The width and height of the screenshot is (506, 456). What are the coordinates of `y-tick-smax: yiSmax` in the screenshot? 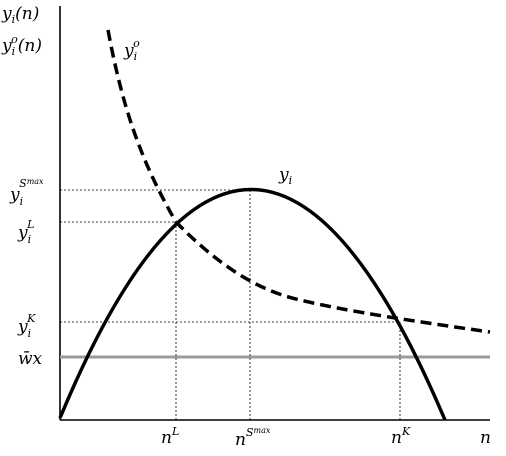 It's located at (26, 192).